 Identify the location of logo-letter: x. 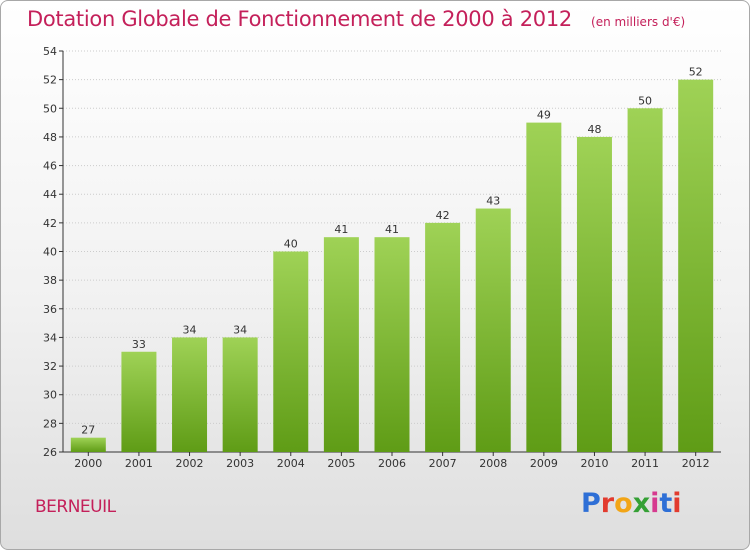
(641, 503).